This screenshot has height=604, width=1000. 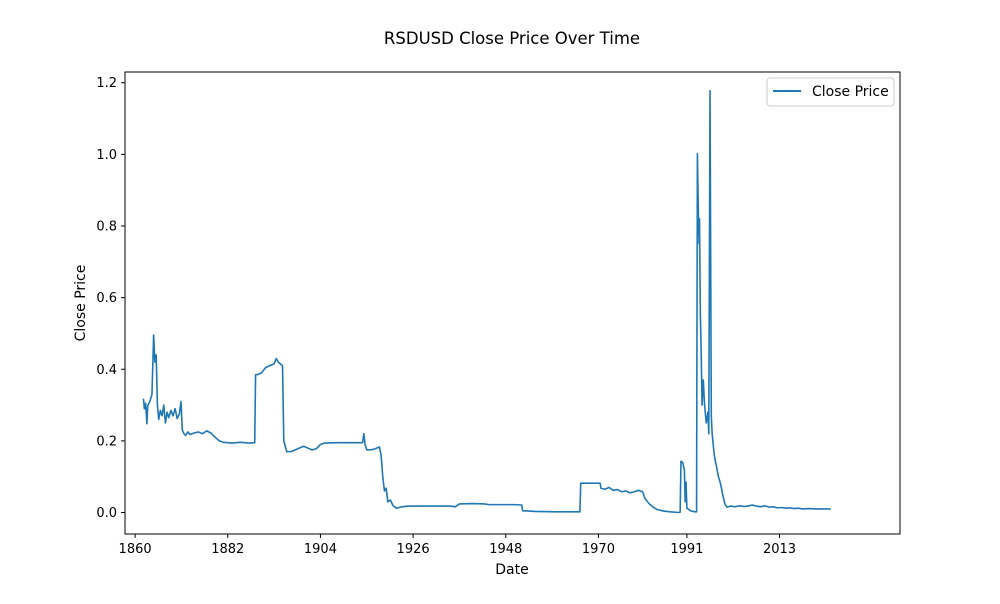 I want to click on x-tick-label: 1991, so click(x=686, y=549).